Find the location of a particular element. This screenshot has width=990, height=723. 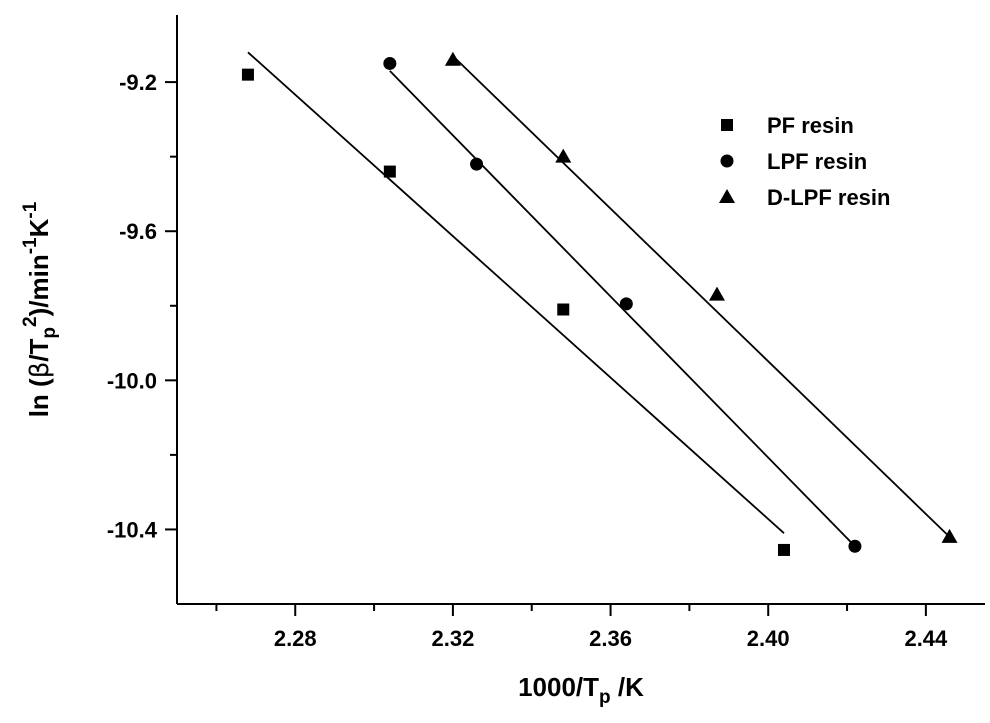

legend-label: LPF resin is located at coordinates (817, 161).